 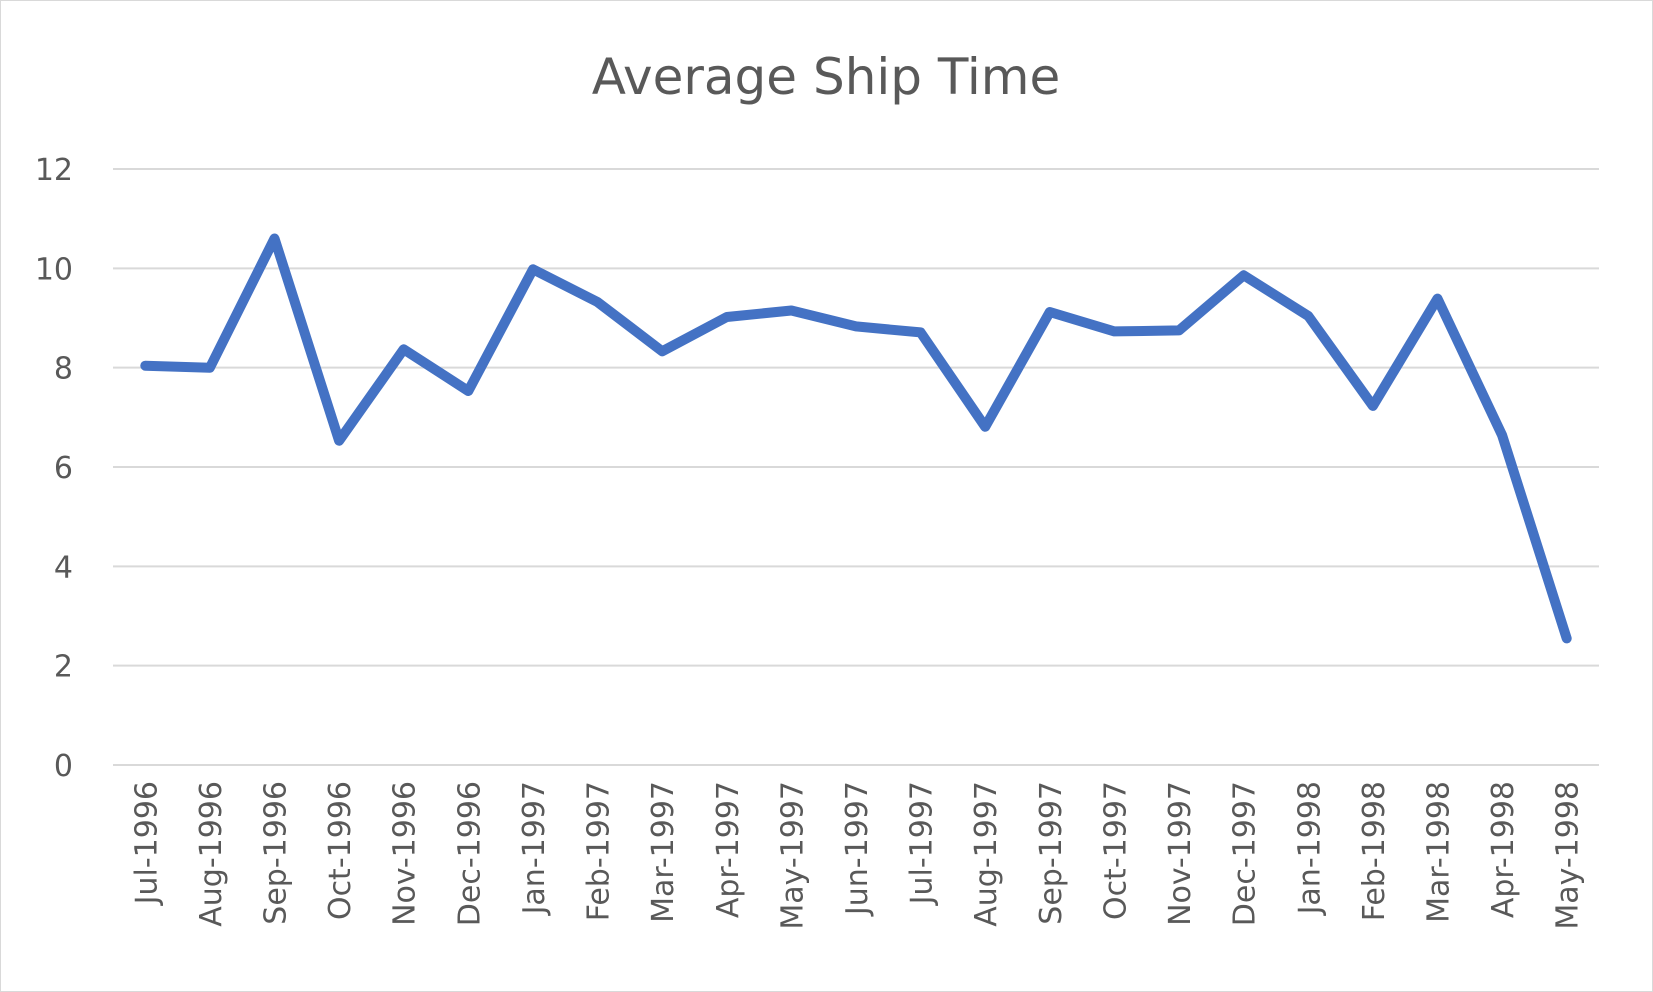 I want to click on x-tick-label: May-1997, so click(x=792, y=855).